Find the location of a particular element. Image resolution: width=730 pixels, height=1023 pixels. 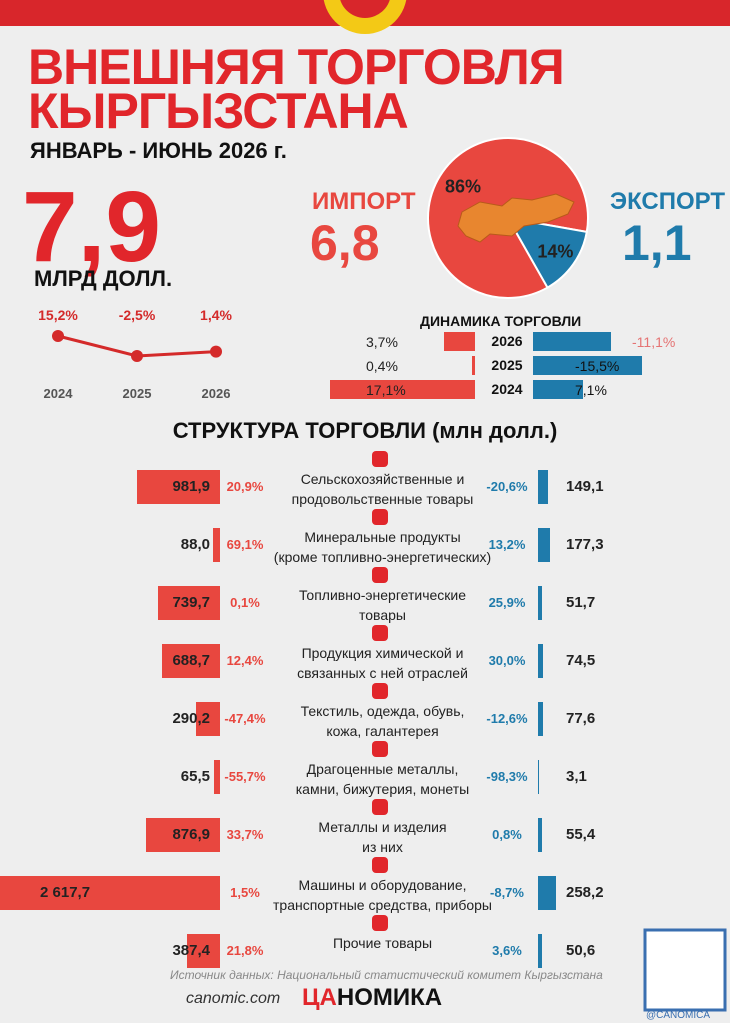

change-label: 25,9% is located at coordinates (507, 602).